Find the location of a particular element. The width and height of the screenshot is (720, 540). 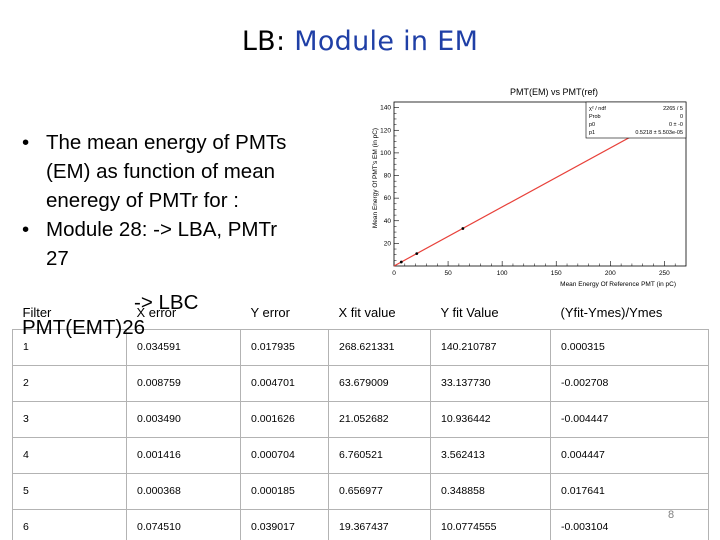

bullet-1-line-2: (EM) as function of mean is located at coordinates (161, 171).